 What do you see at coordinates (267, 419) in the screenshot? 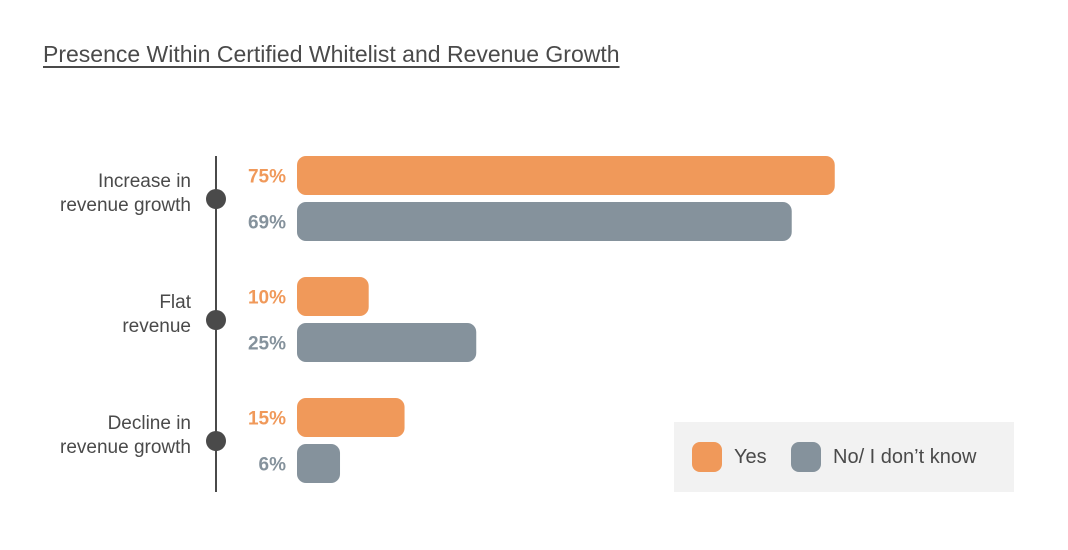
I see `data-label: 15%` at bounding box center [267, 419].